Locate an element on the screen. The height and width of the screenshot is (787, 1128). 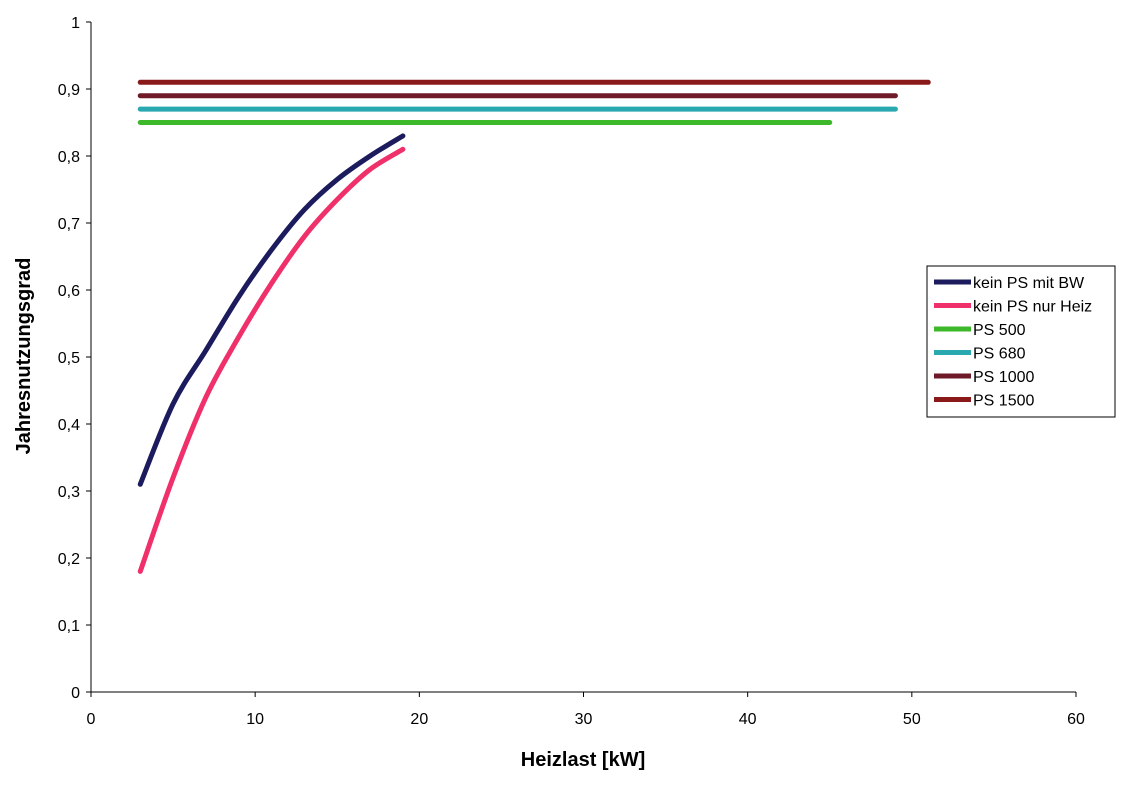
legend-box is located at coordinates (1021, 341).